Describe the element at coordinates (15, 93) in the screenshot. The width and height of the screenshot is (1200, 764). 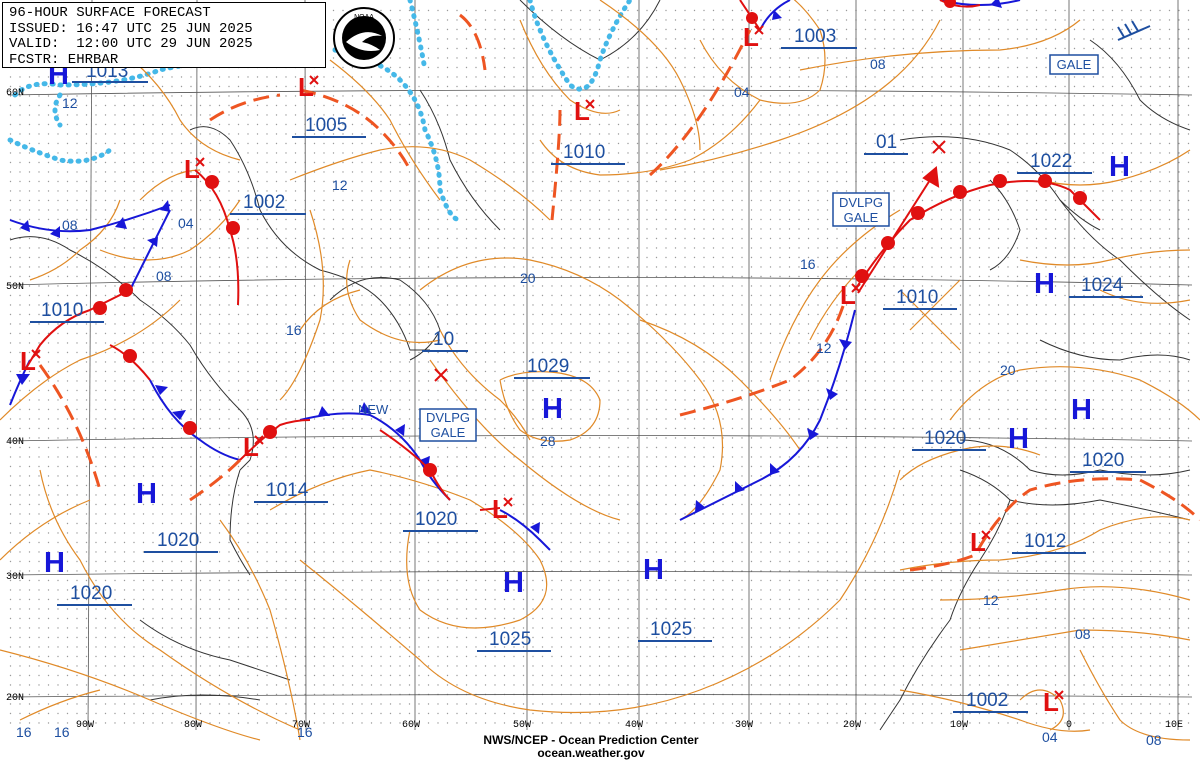
I see `lat-label: 60N` at that location.